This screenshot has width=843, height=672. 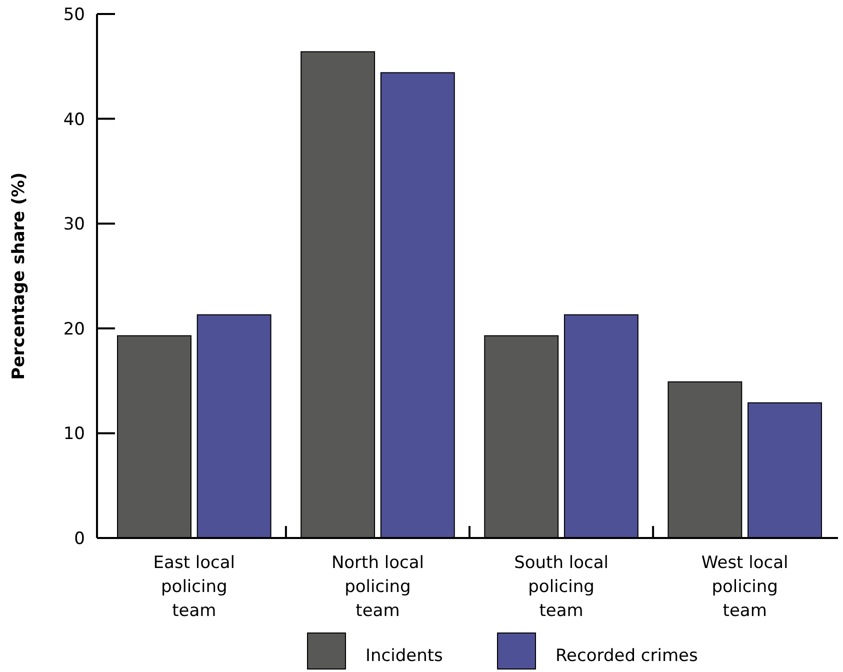 I want to click on x-tick-label: East local policing team, so click(x=194, y=587).